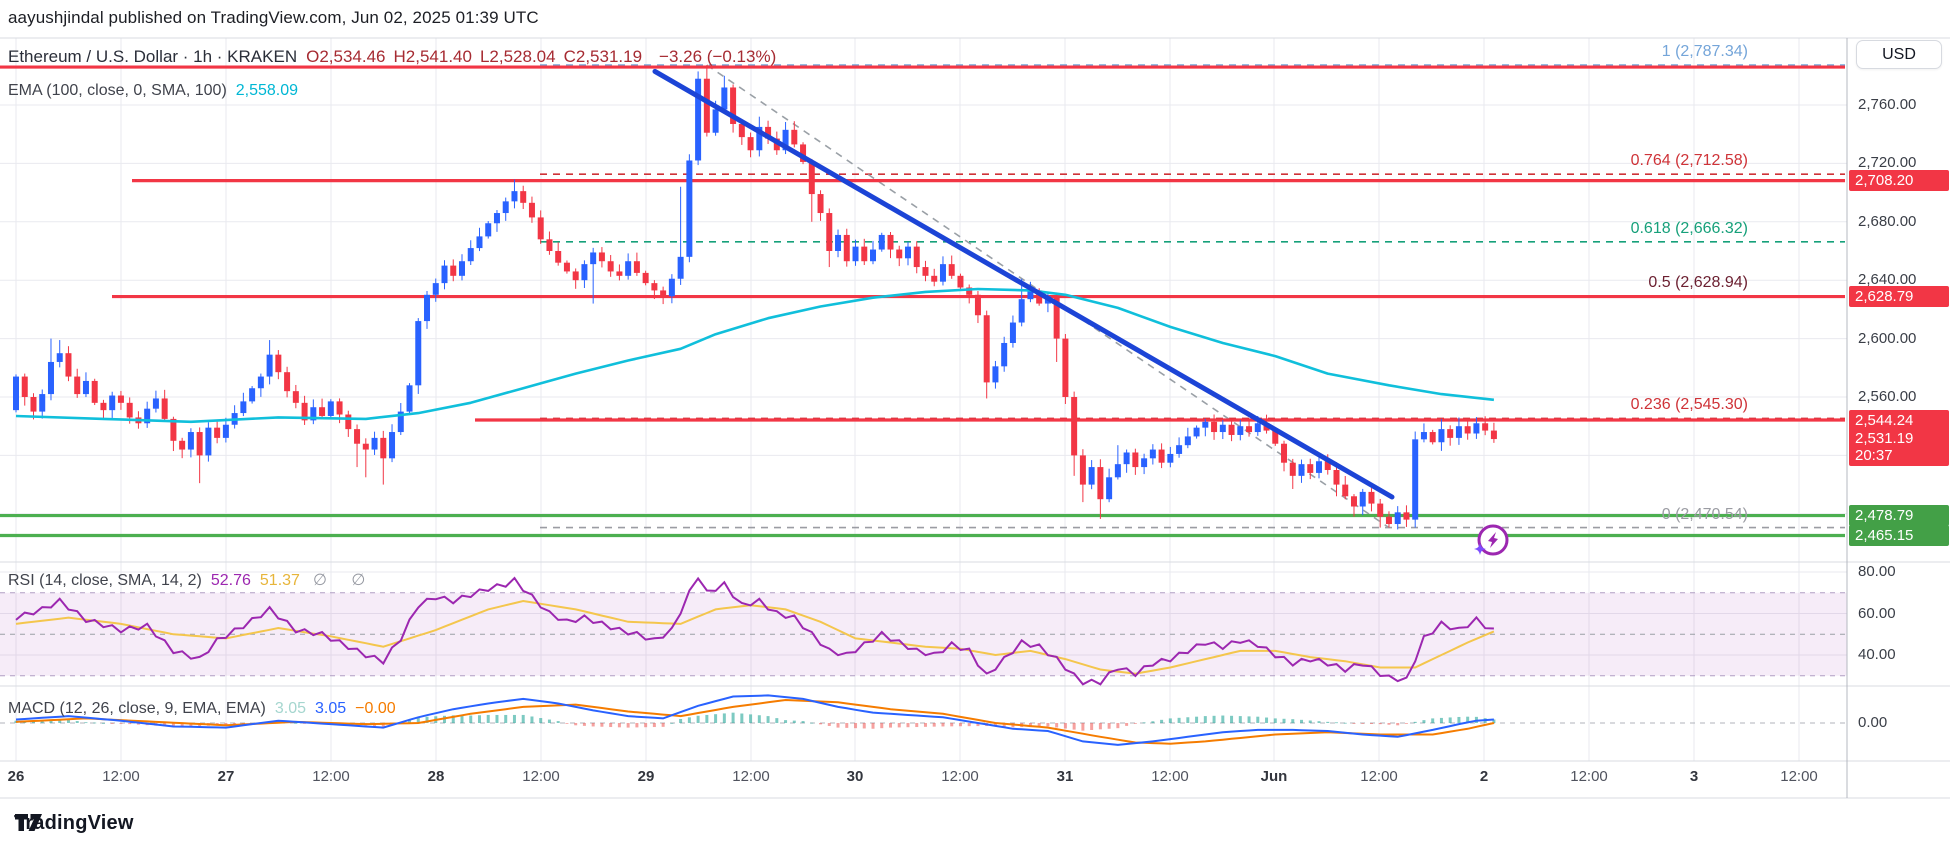 This screenshot has height=855, width=1950. I want to click on time-label-27: 27, so click(226, 776).